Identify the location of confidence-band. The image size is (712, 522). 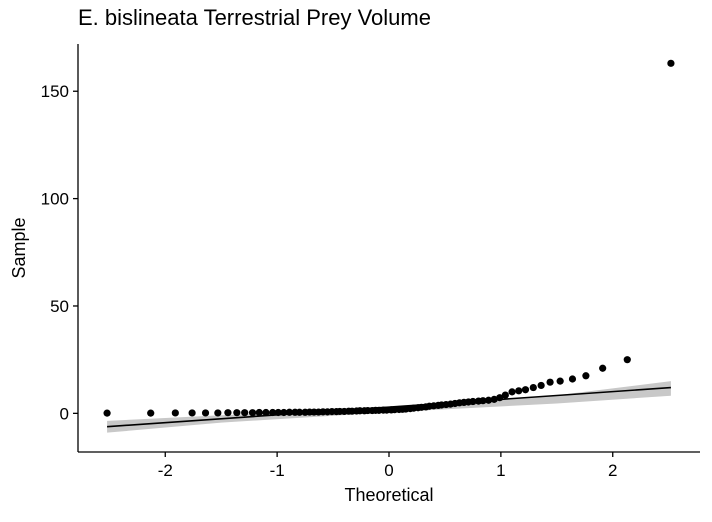
(389, 407).